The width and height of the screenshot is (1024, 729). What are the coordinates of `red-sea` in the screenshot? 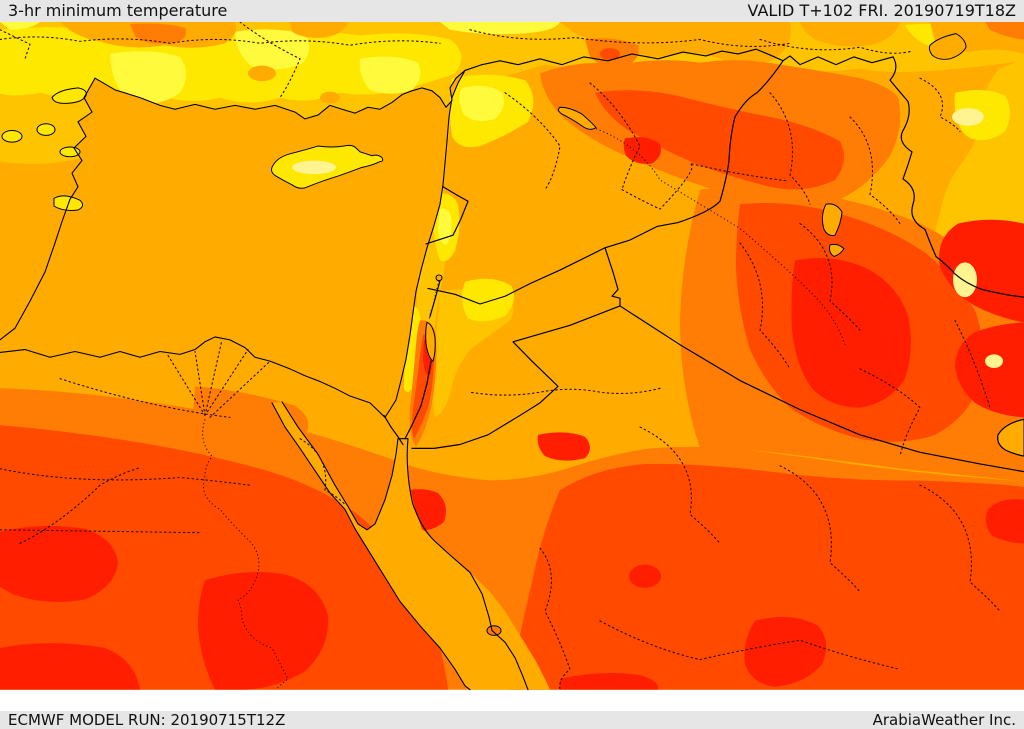 It's located at (411, 545).